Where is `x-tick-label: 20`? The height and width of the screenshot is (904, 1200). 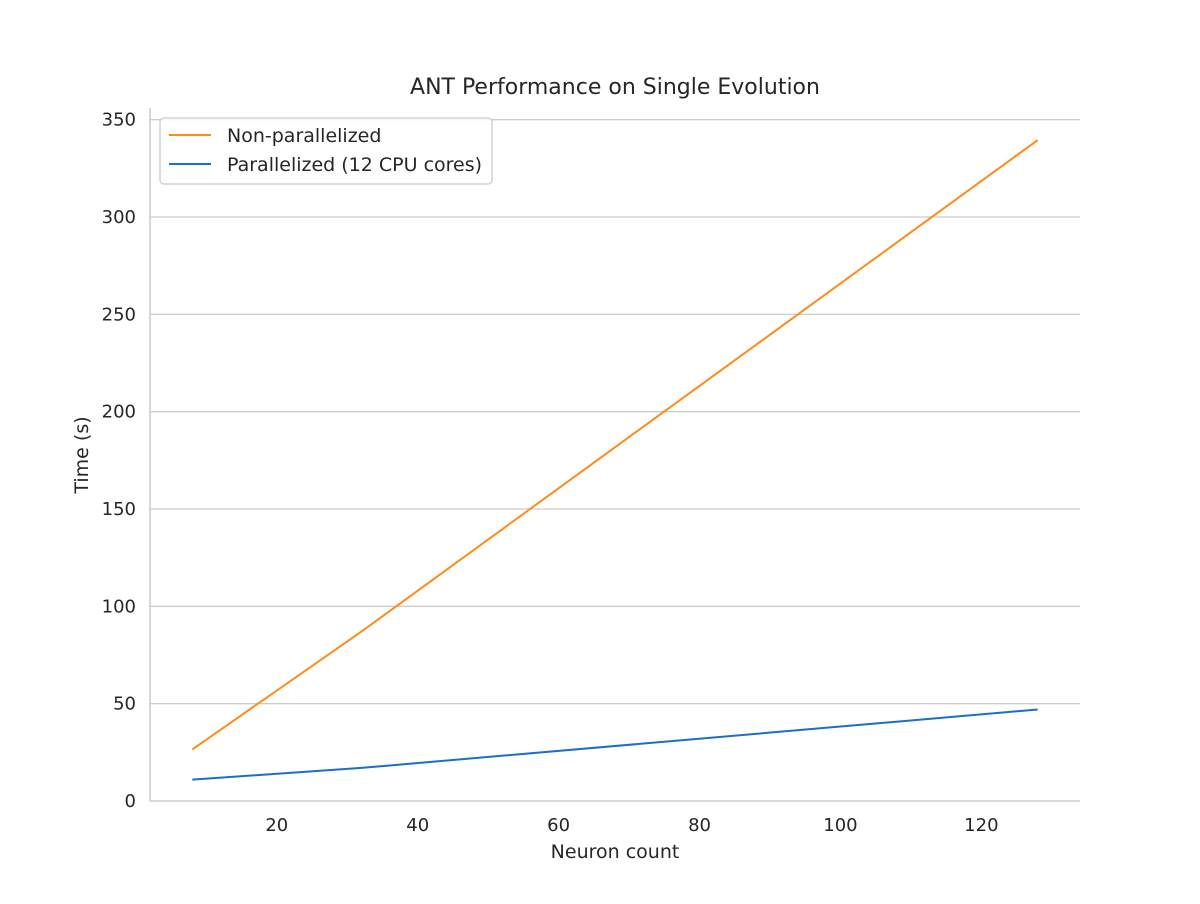
x-tick-label: 20 is located at coordinates (276, 825).